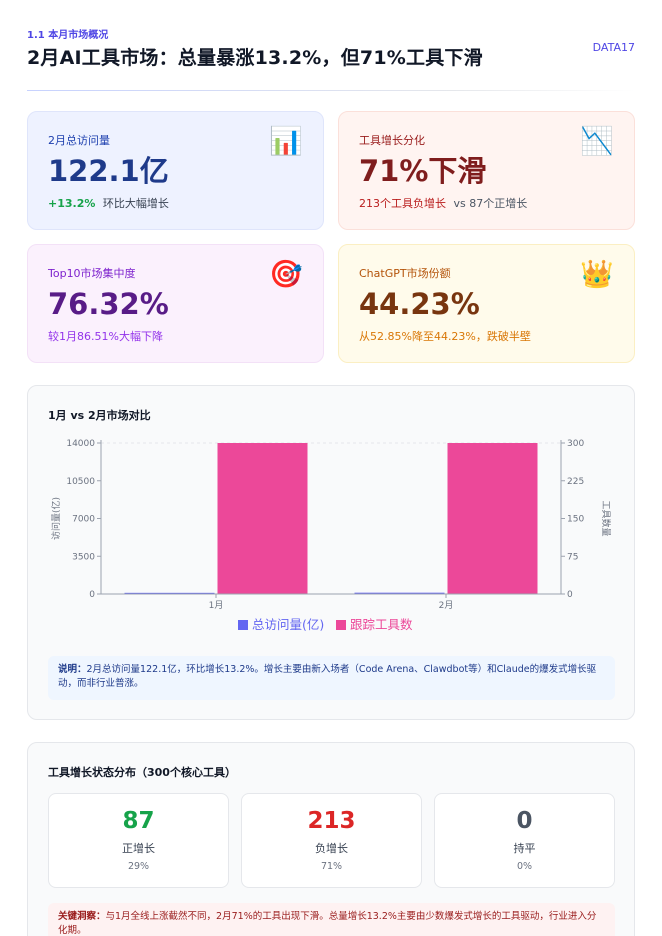  I want to click on bar-chart-icon: 📊, so click(286, 141).